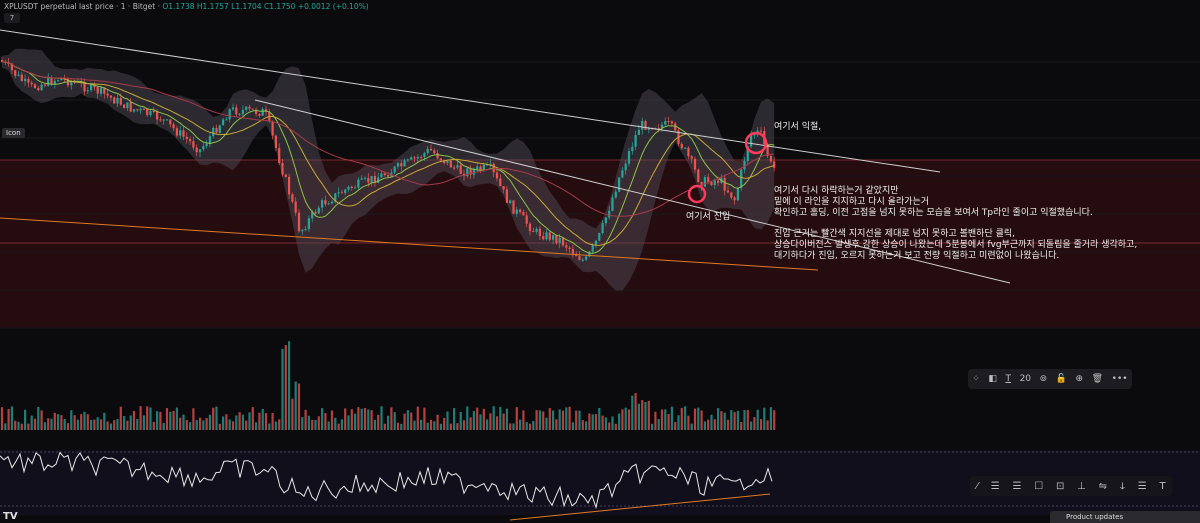 This screenshot has height=523, width=1200. I want to click on projection-tool-icon: ↆ, so click(1122, 486).